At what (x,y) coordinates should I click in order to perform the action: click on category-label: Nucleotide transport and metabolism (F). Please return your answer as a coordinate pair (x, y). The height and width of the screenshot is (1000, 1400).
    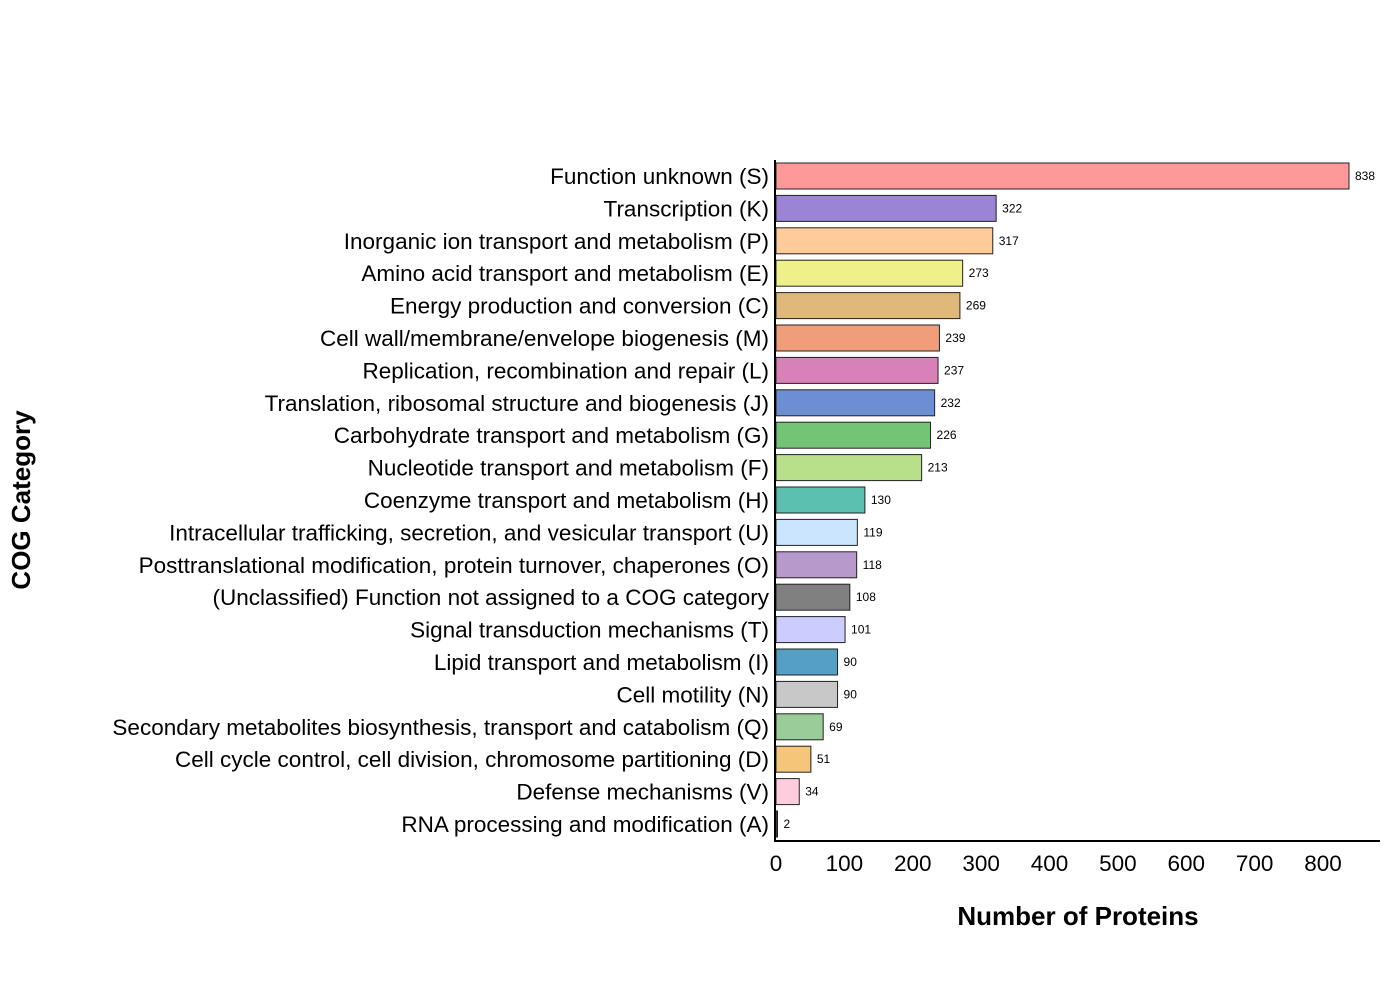
    Looking at the image, I should click on (568, 468).